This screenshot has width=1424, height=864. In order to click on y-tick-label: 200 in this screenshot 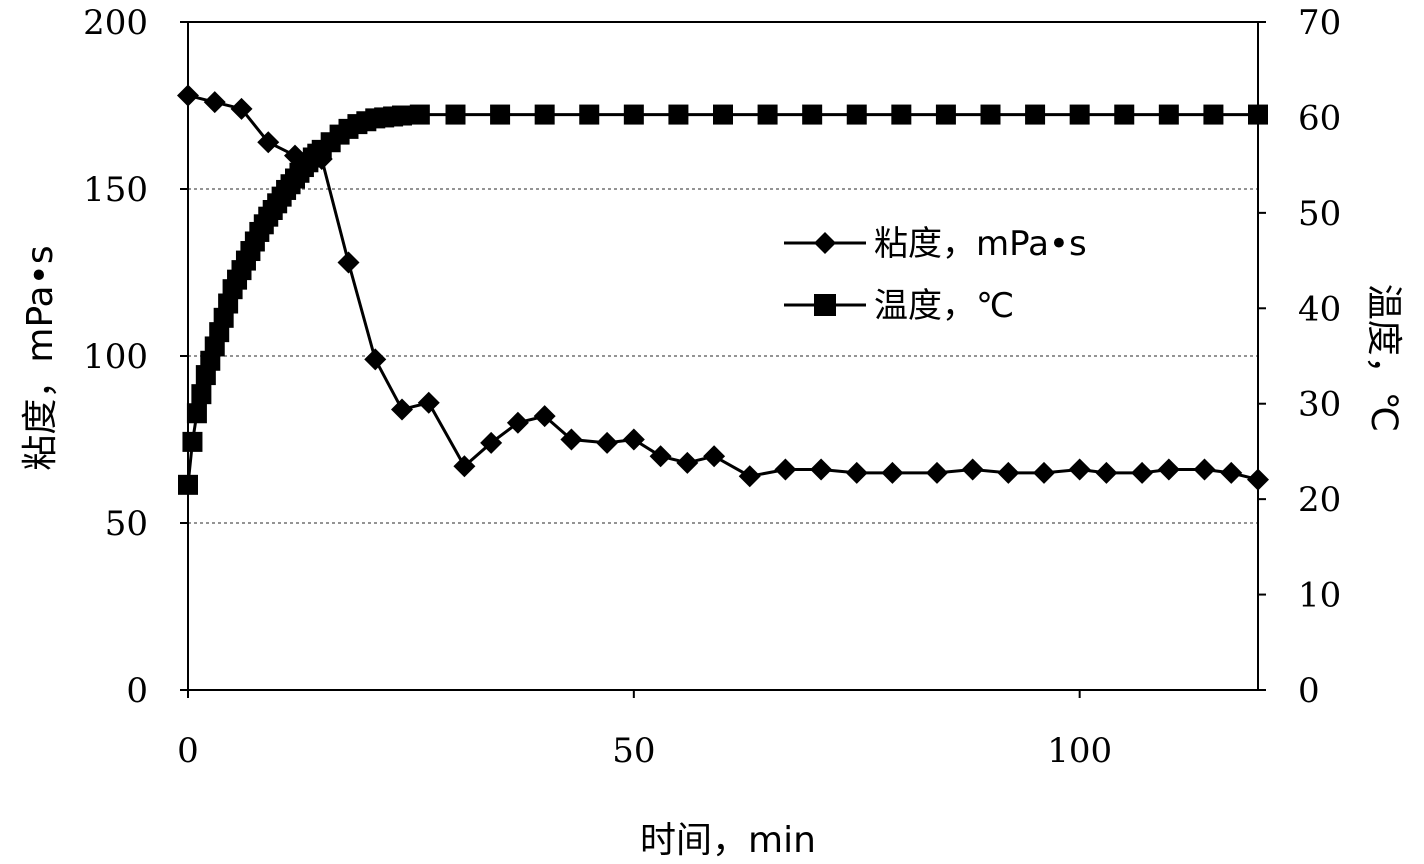, I will do `click(115, 23)`.